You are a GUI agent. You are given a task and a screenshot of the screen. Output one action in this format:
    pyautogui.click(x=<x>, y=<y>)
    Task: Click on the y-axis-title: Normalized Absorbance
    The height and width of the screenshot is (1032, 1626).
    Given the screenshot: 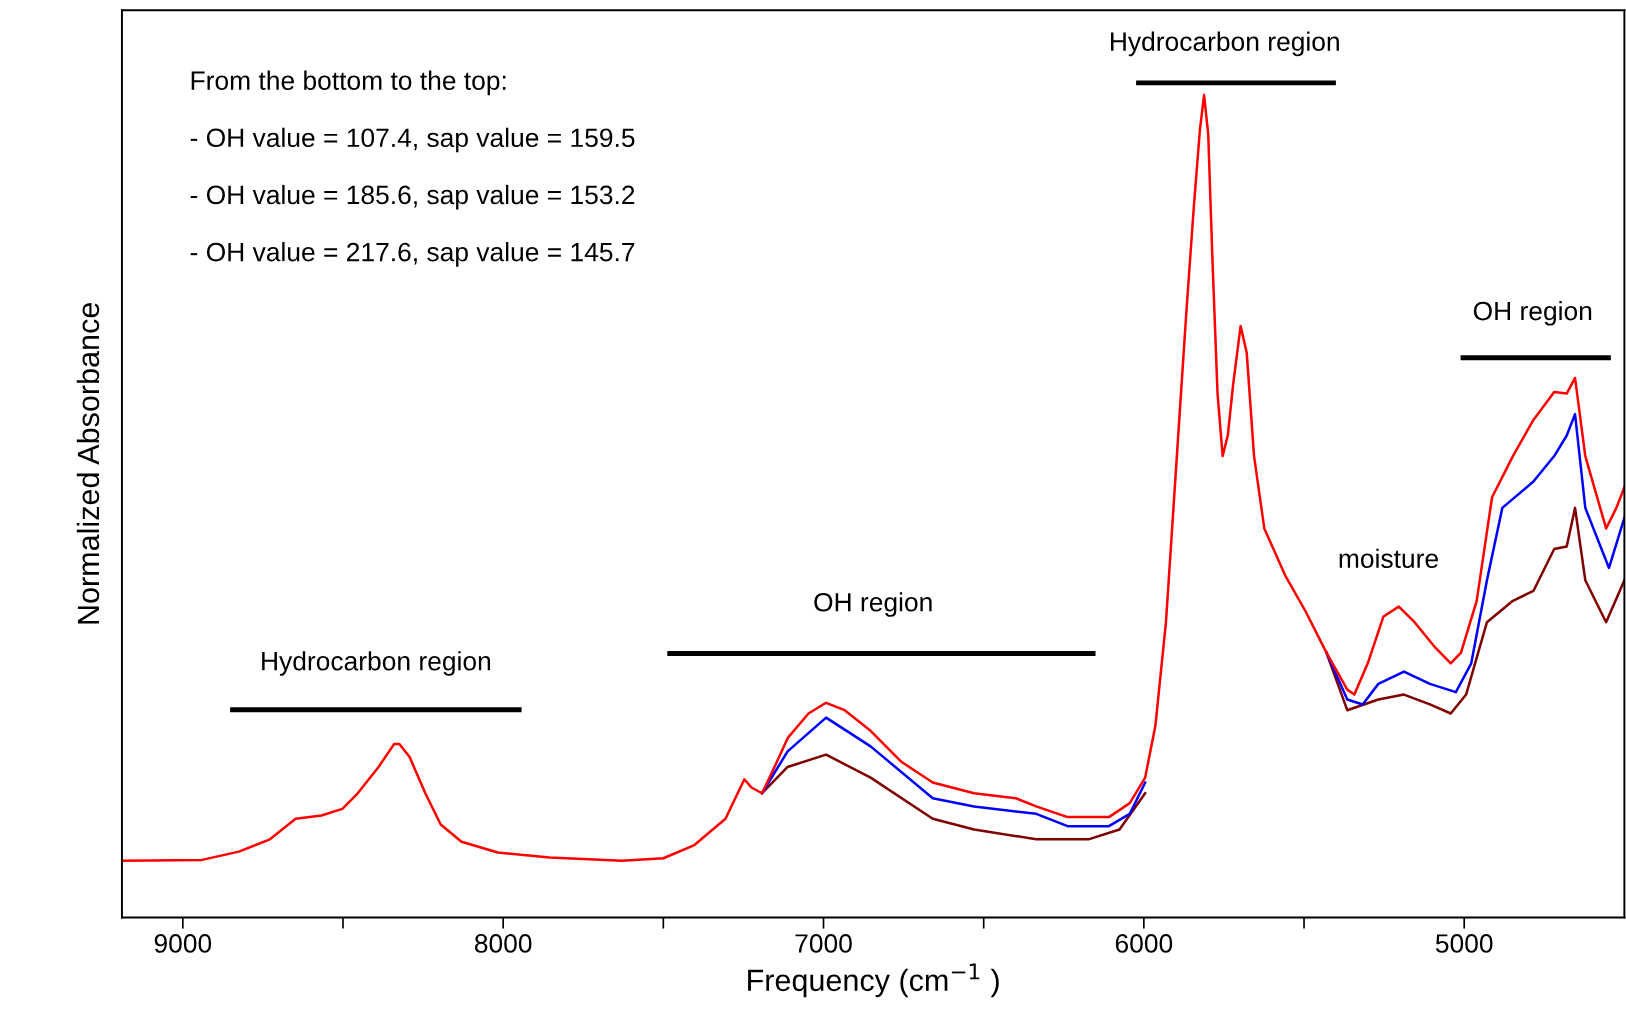 What is the action you would take?
    pyautogui.click(x=88, y=463)
    